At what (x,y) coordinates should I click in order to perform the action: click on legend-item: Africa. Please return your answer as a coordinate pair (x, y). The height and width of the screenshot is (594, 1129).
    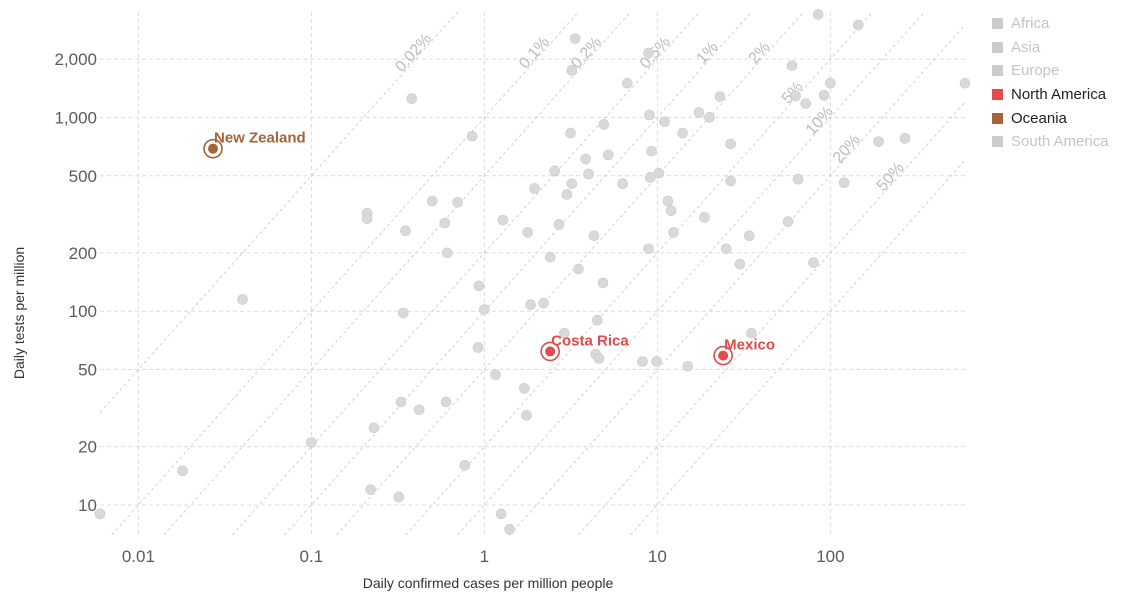
    Looking at the image, I should click on (1050, 24).